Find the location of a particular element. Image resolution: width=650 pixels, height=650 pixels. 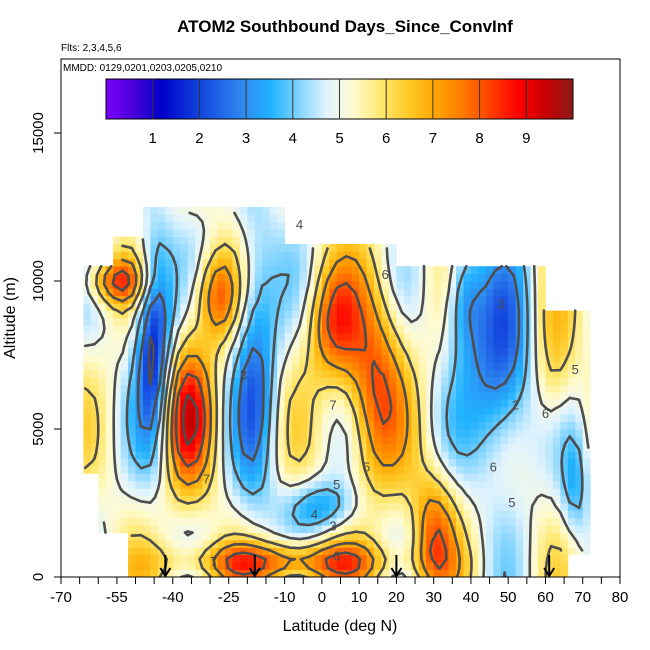

flight-marker-arrow is located at coordinates (549, 566).